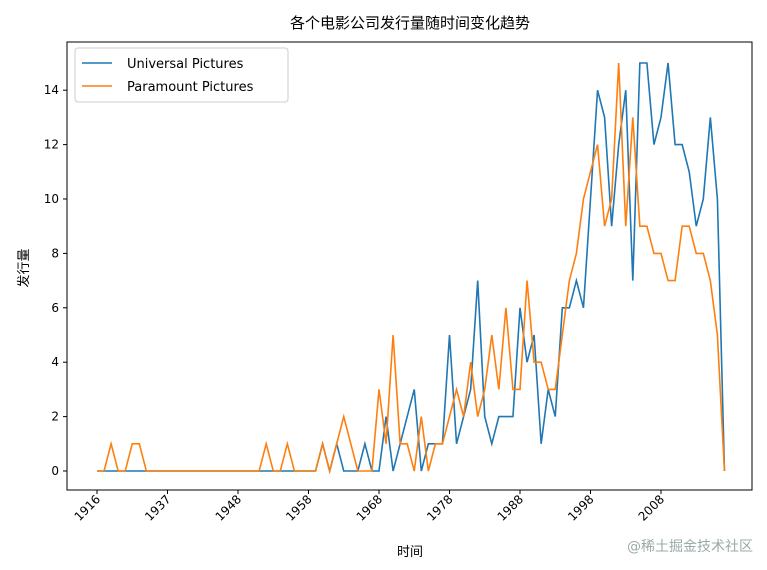 The height and width of the screenshot is (570, 767). What do you see at coordinates (55, 308) in the screenshot?
I see `y-tick-label: 6` at bounding box center [55, 308].